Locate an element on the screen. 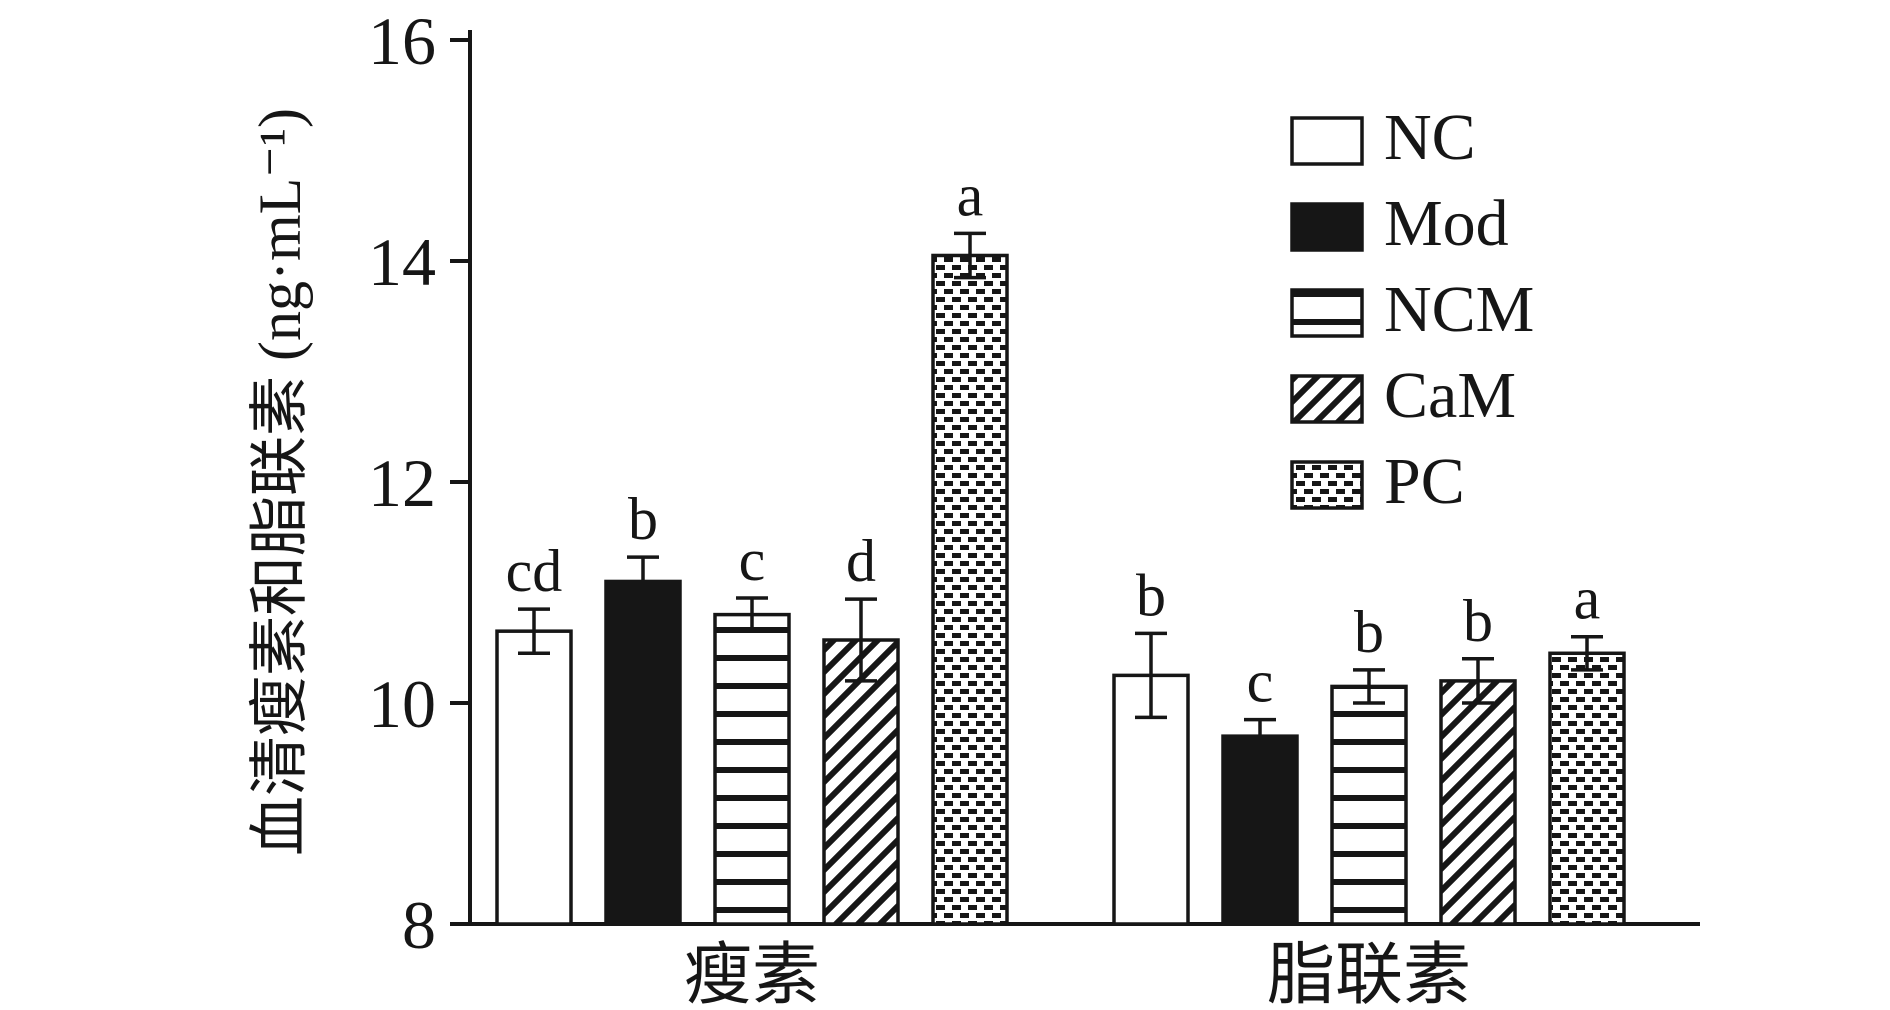  y-tick-label: 8 is located at coordinates (419, 925).